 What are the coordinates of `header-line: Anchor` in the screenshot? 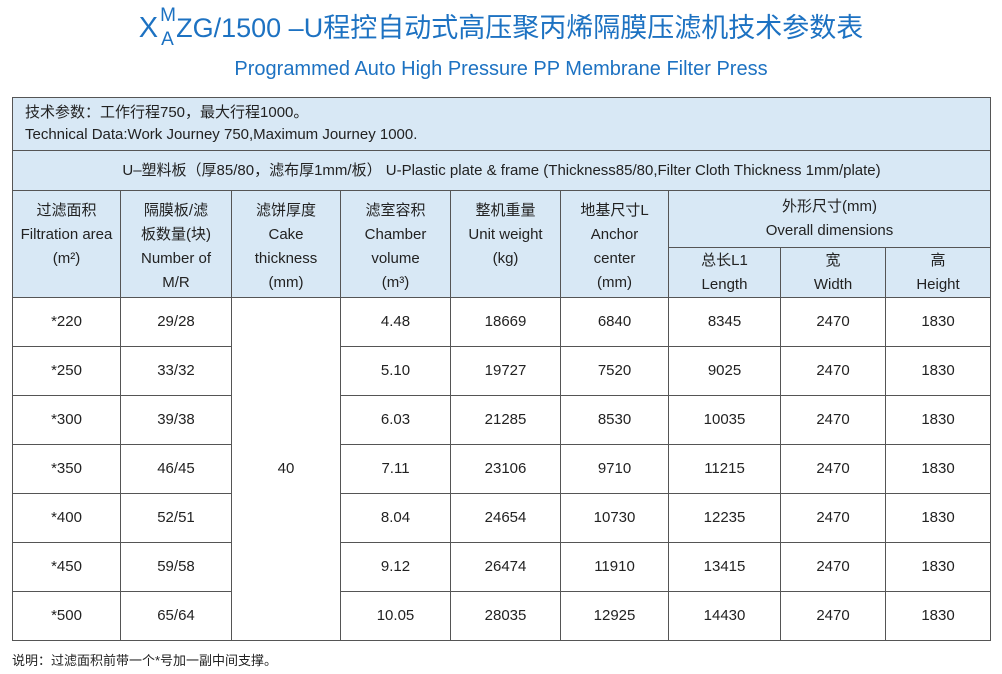 It's located at (614, 234).